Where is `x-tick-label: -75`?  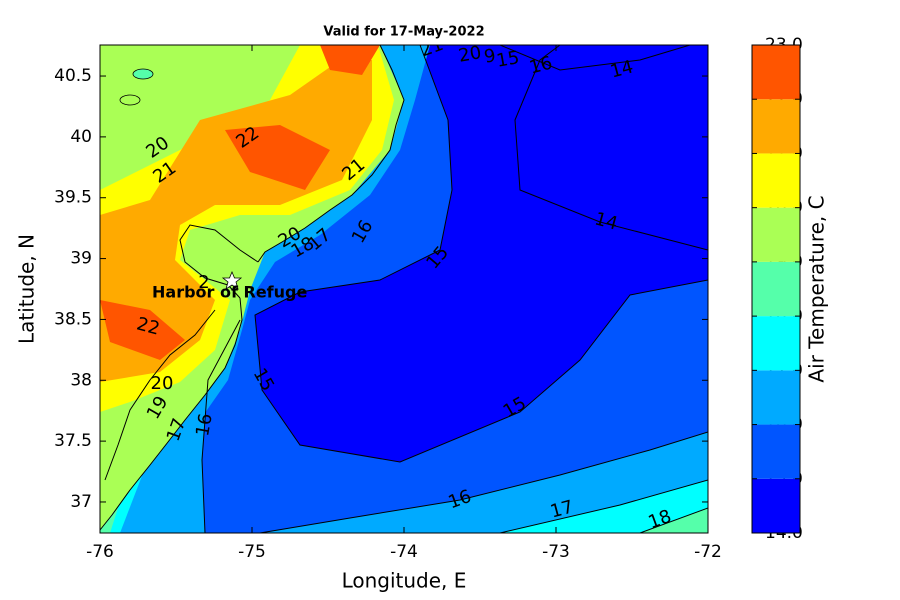
x-tick-label: -75 is located at coordinates (252, 552).